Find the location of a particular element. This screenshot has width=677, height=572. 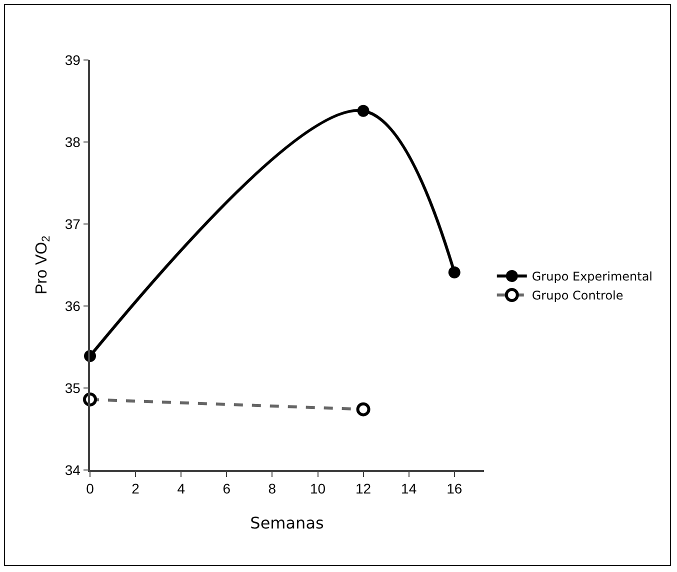

legend-label: Grupo Experimental is located at coordinates (592, 277).